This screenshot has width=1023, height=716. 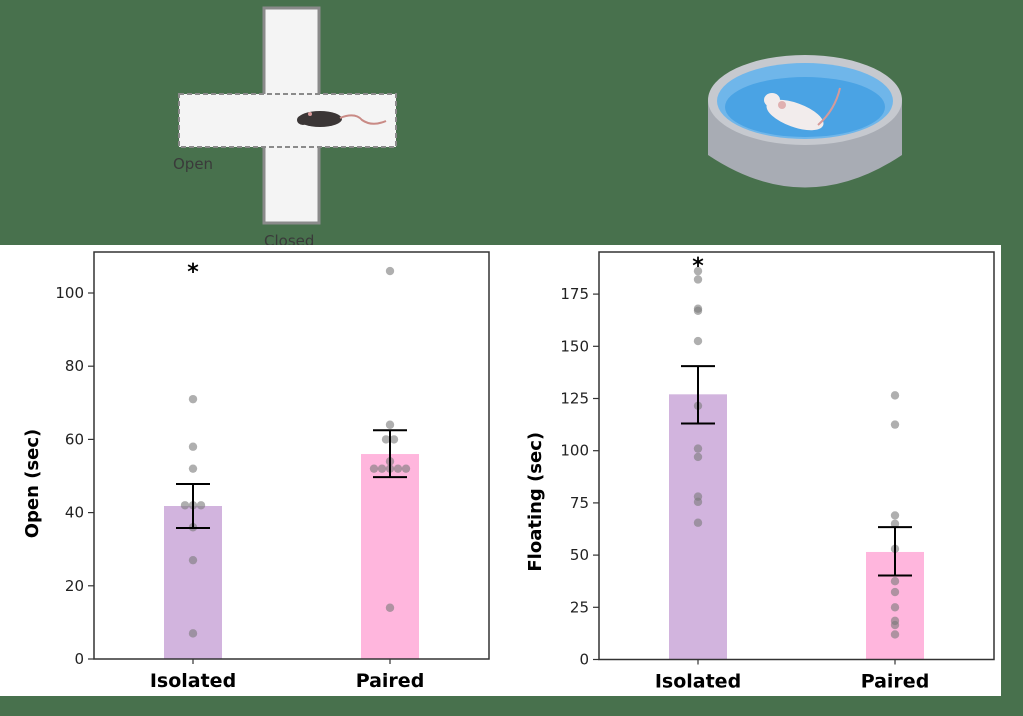 I want to click on white-mouse-icon, so click(x=802, y=109).